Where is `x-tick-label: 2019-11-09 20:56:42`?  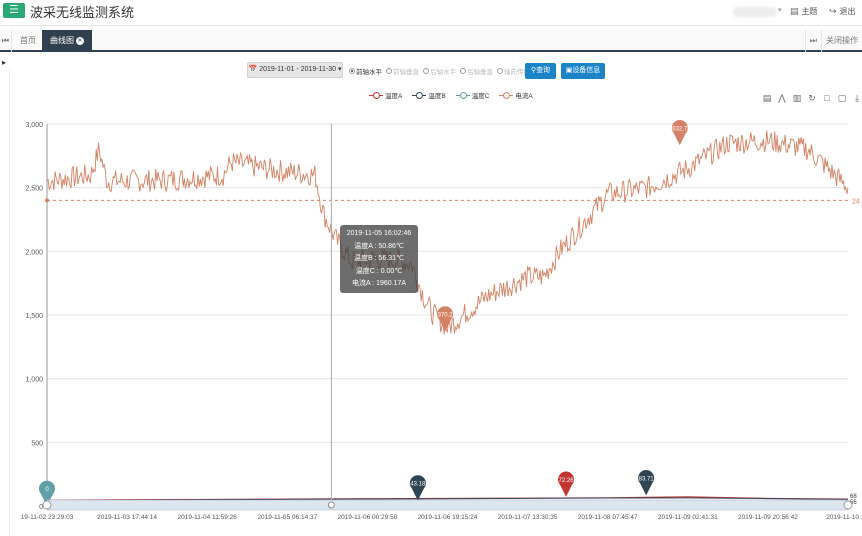
x-tick-label: 2019-11-09 20:56:42 is located at coordinates (768, 517).